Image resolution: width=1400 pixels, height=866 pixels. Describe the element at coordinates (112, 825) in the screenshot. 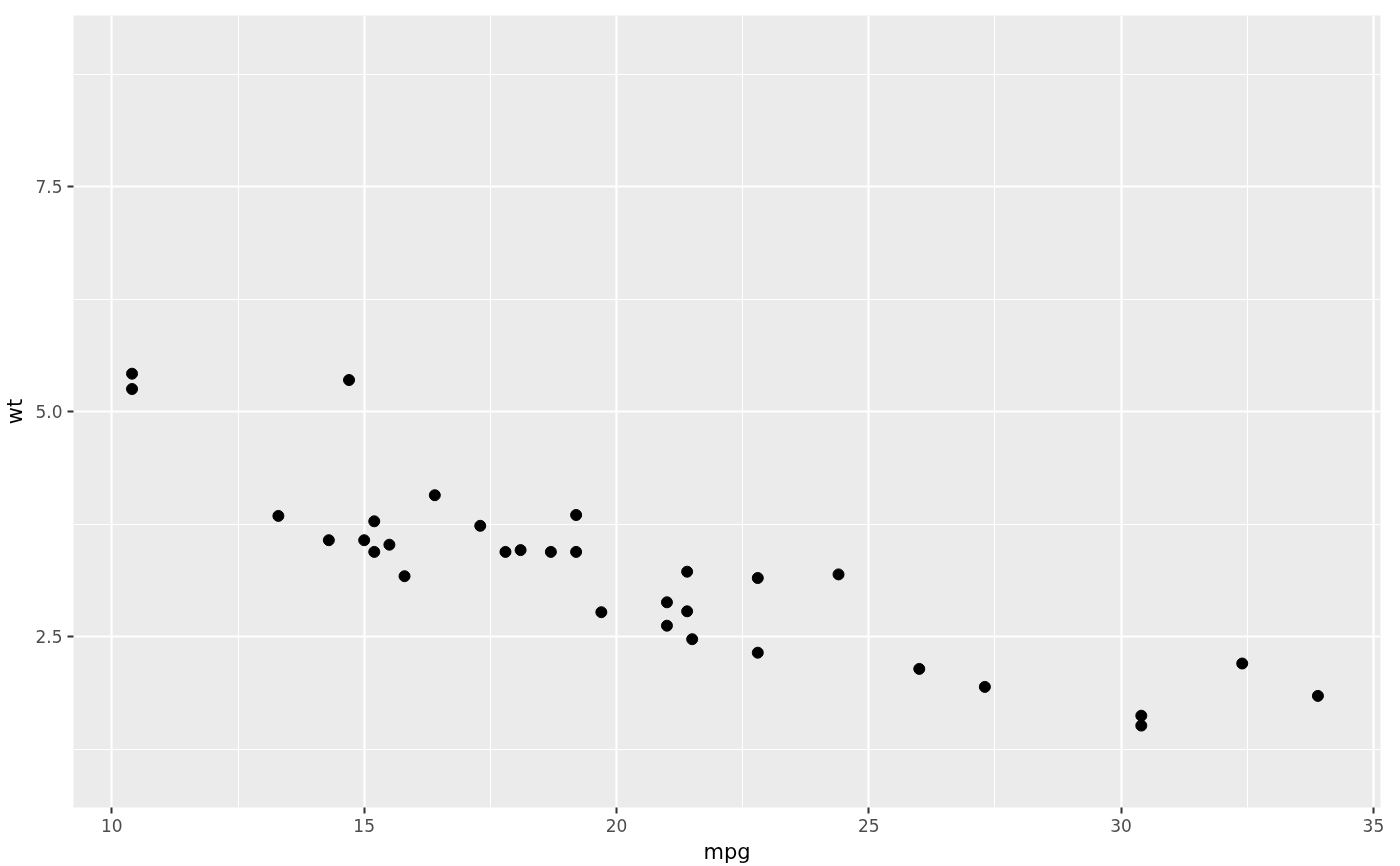

I see `x-tick-label: 10` at that location.